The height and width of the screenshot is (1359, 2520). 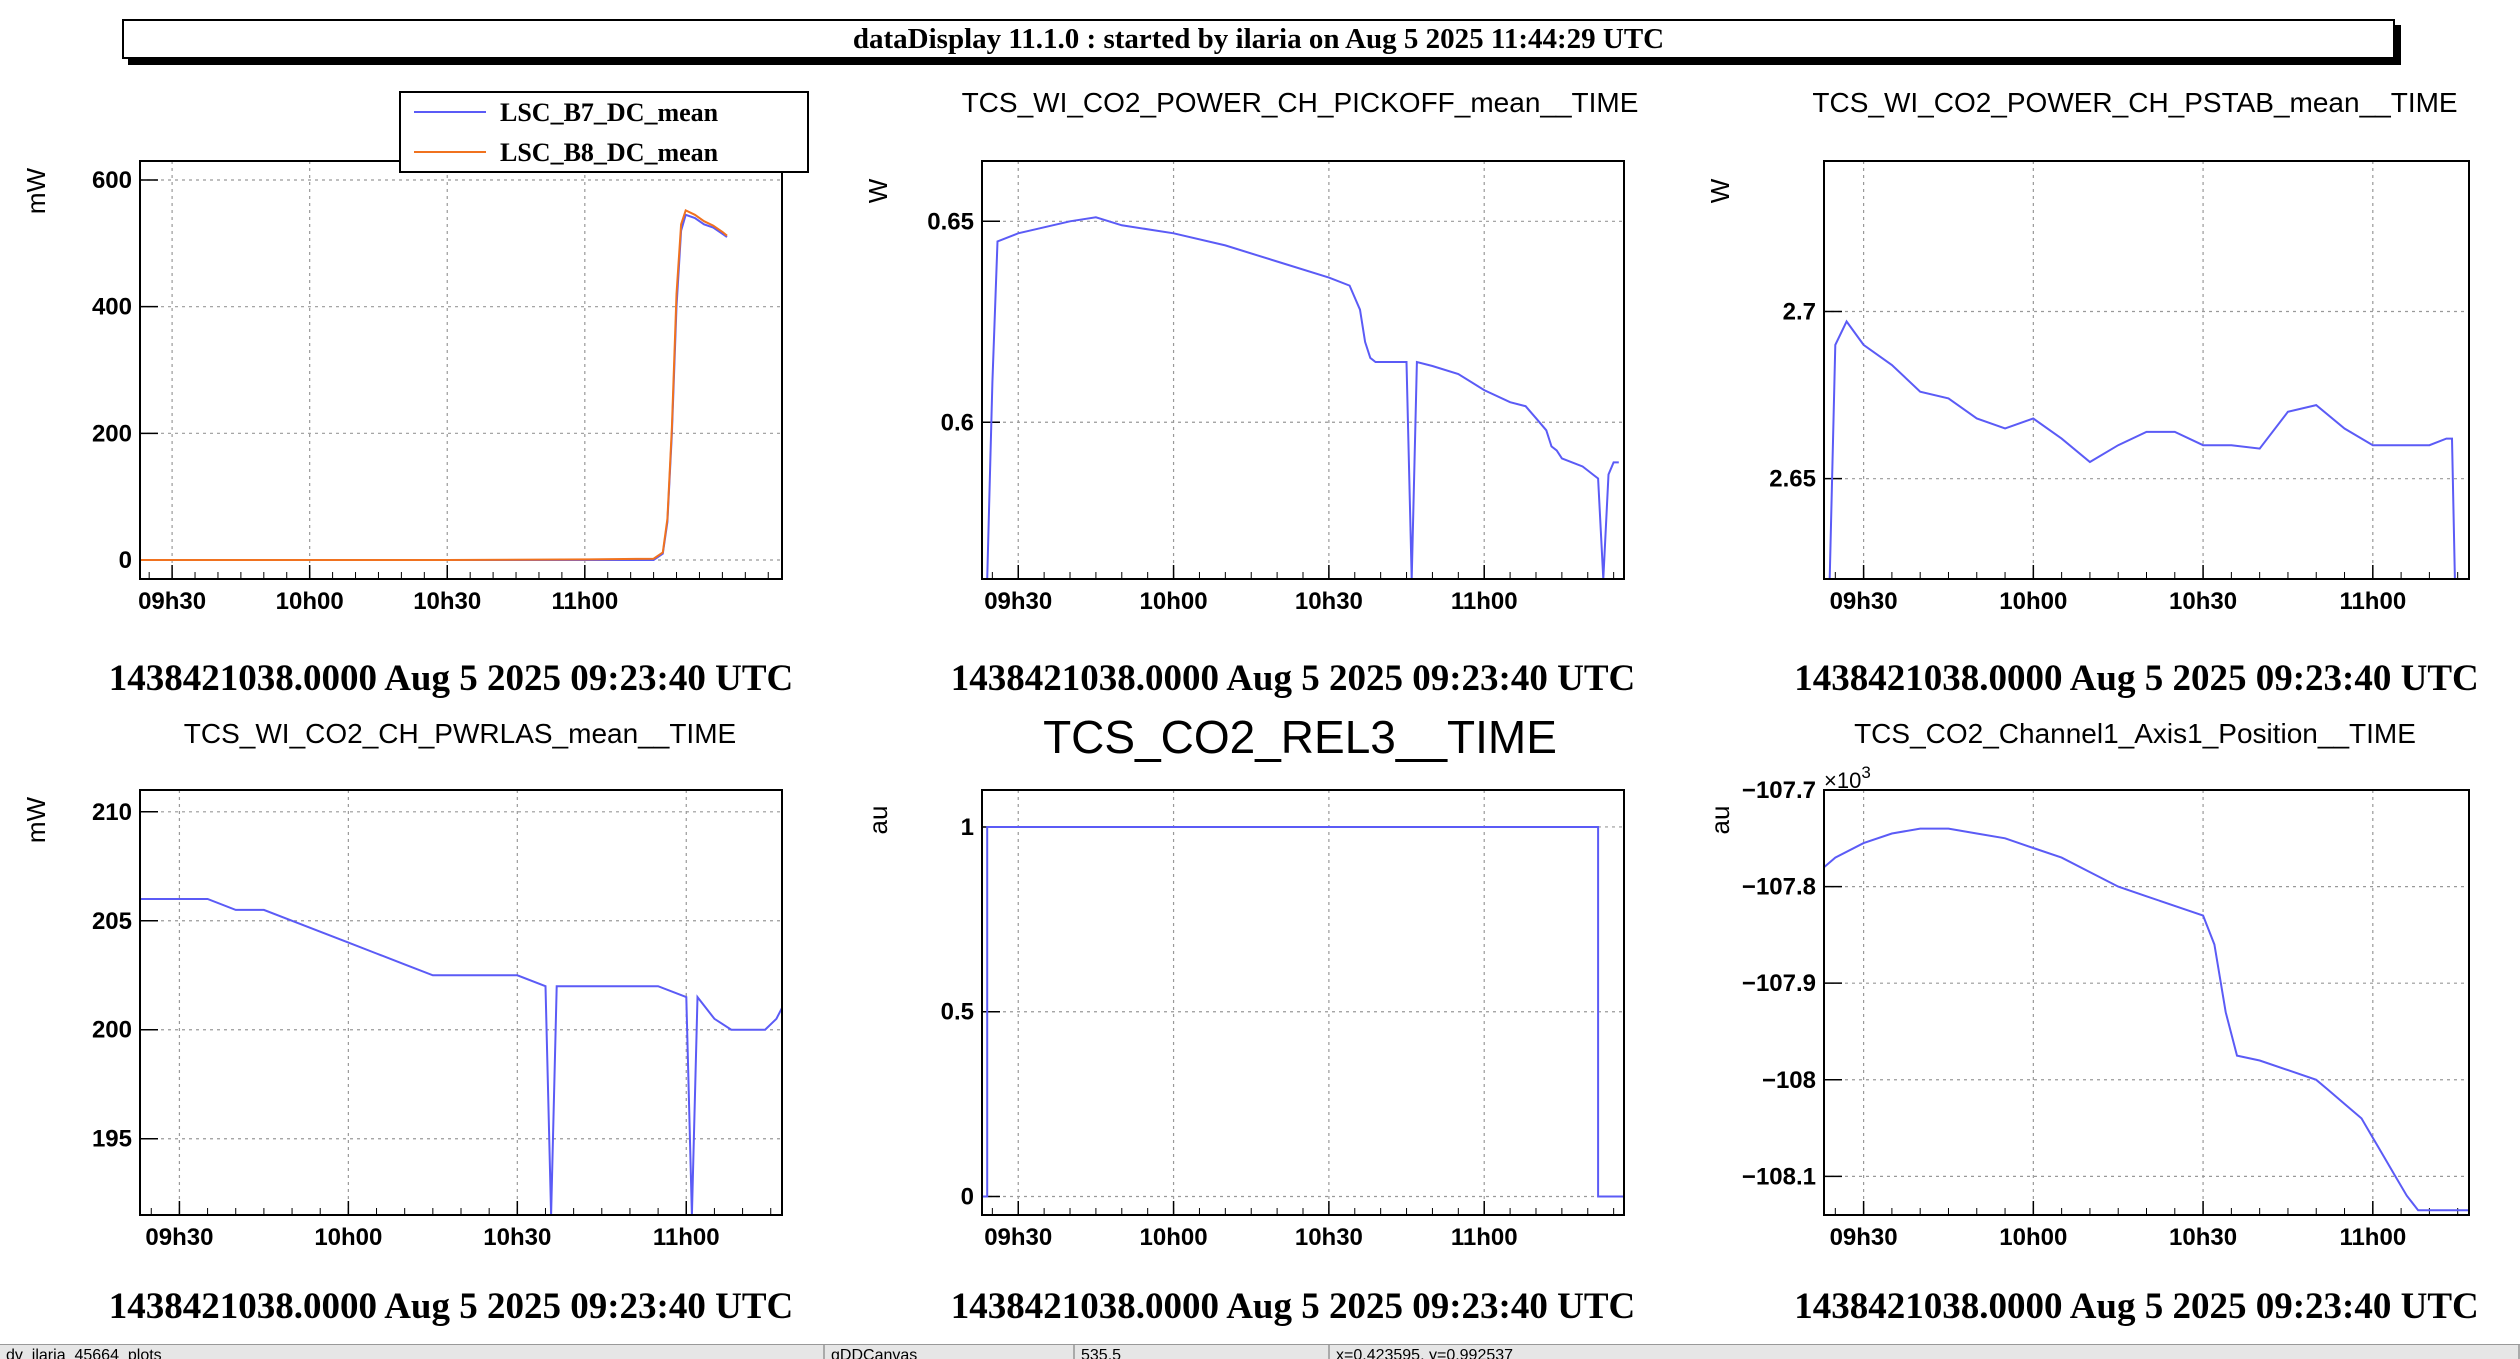 I want to click on y-tick-label: 205, so click(x=112, y=921).